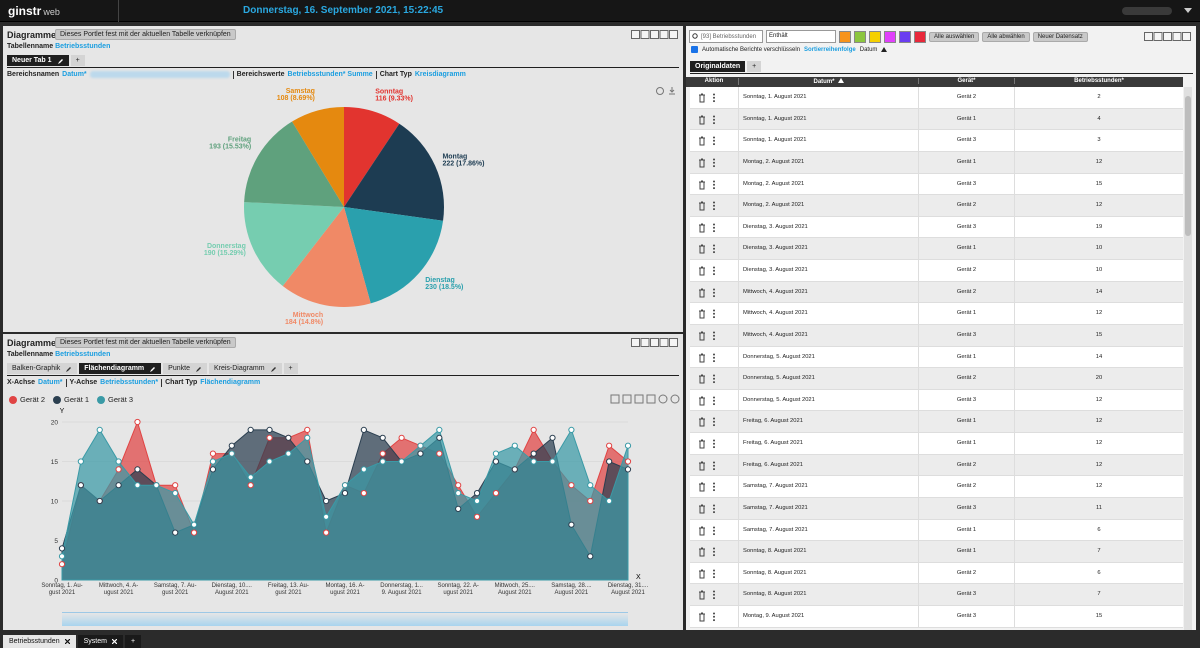 The height and width of the screenshot is (648, 1200). Describe the element at coordinates (638, 577) in the screenshot. I see `x-axis-label: X` at that location.